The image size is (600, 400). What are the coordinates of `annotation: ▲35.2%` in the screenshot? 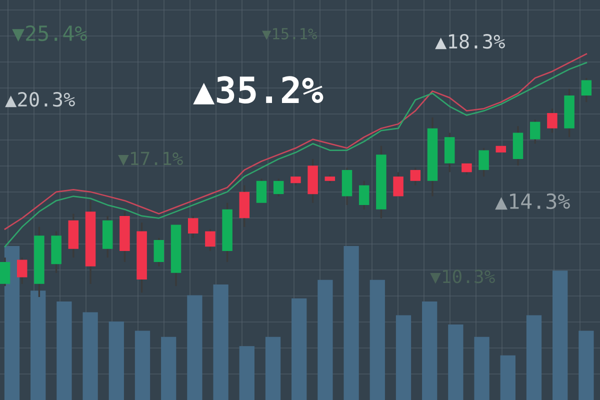 It's located at (258, 90).